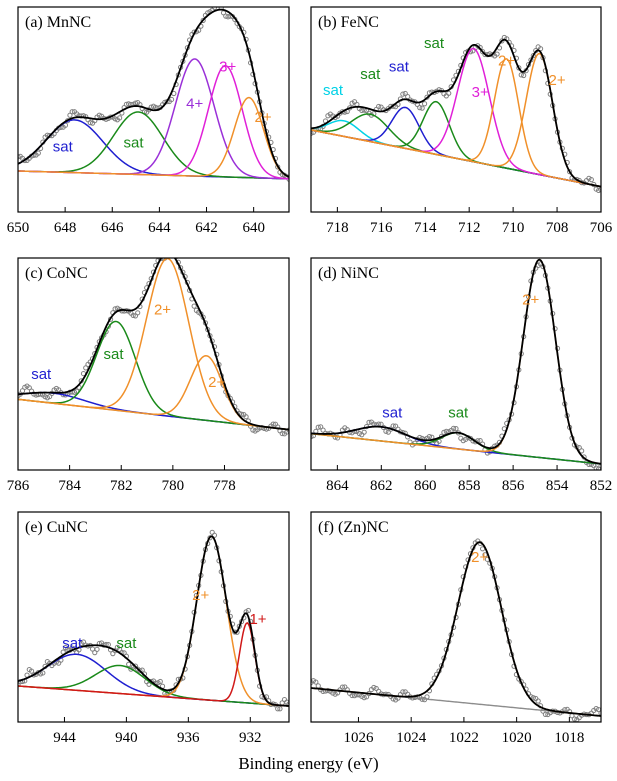 Image resolution: width=617 pixels, height=781 pixels. I want to click on panel-ninc: sat sat 2+ 864 862 860 858 856 854 852 (d) NiNC, so click(461, 375).